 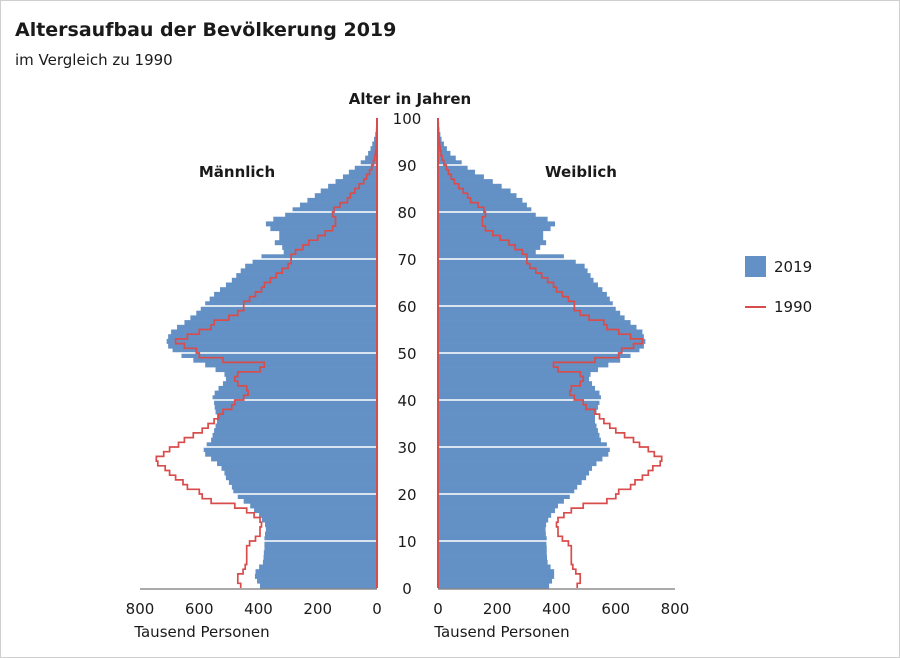 What do you see at coordinates (406, 260) in the screenshot?
I see `y-tick-70: 70` at bounding box center [406, 260].